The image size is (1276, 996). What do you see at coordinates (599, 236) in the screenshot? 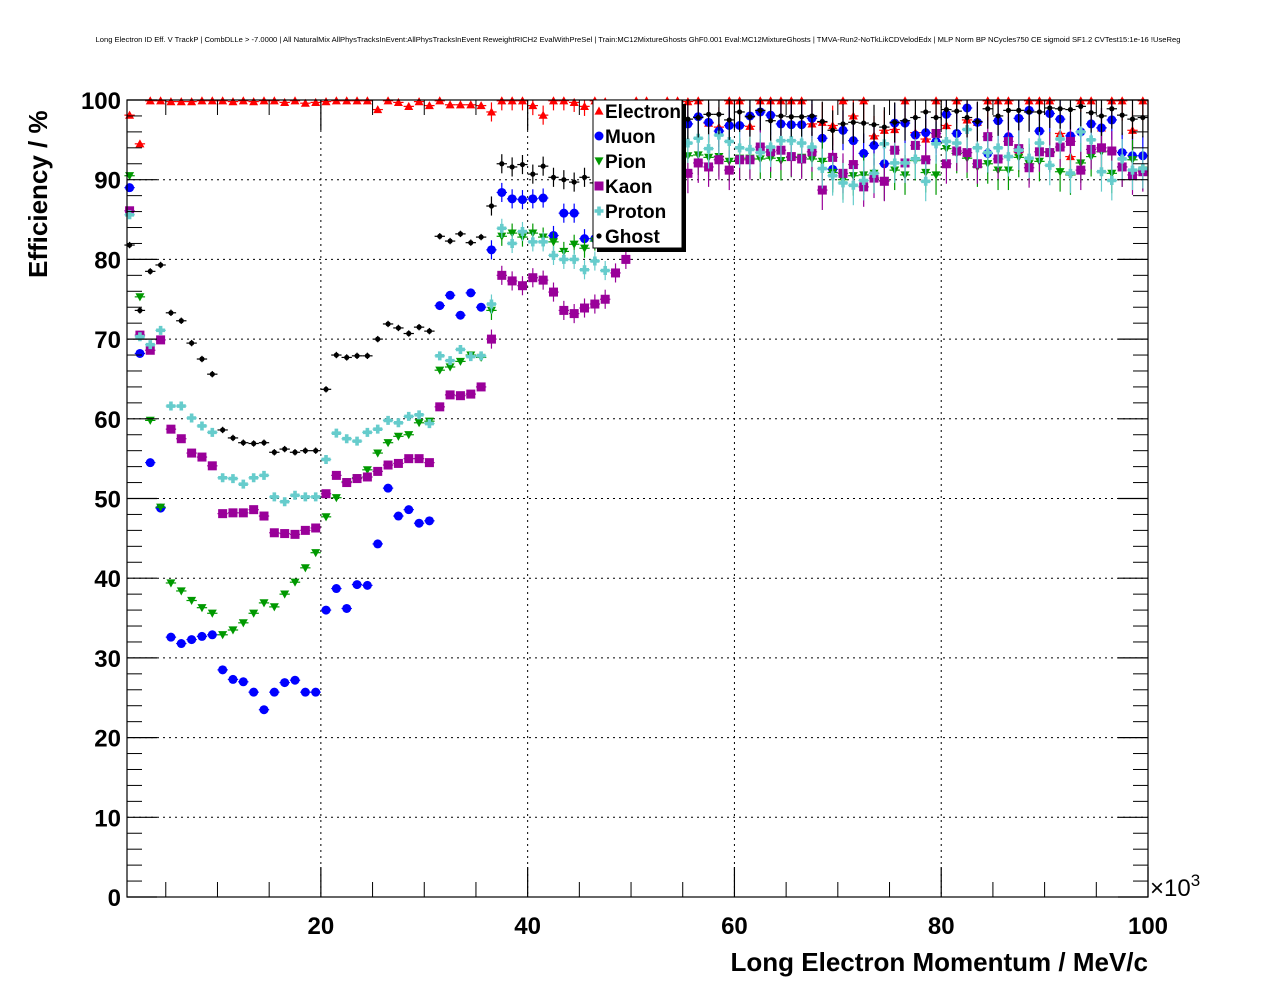
I see `legend-marker-ghost-icon` at bounding box center [599, 236].